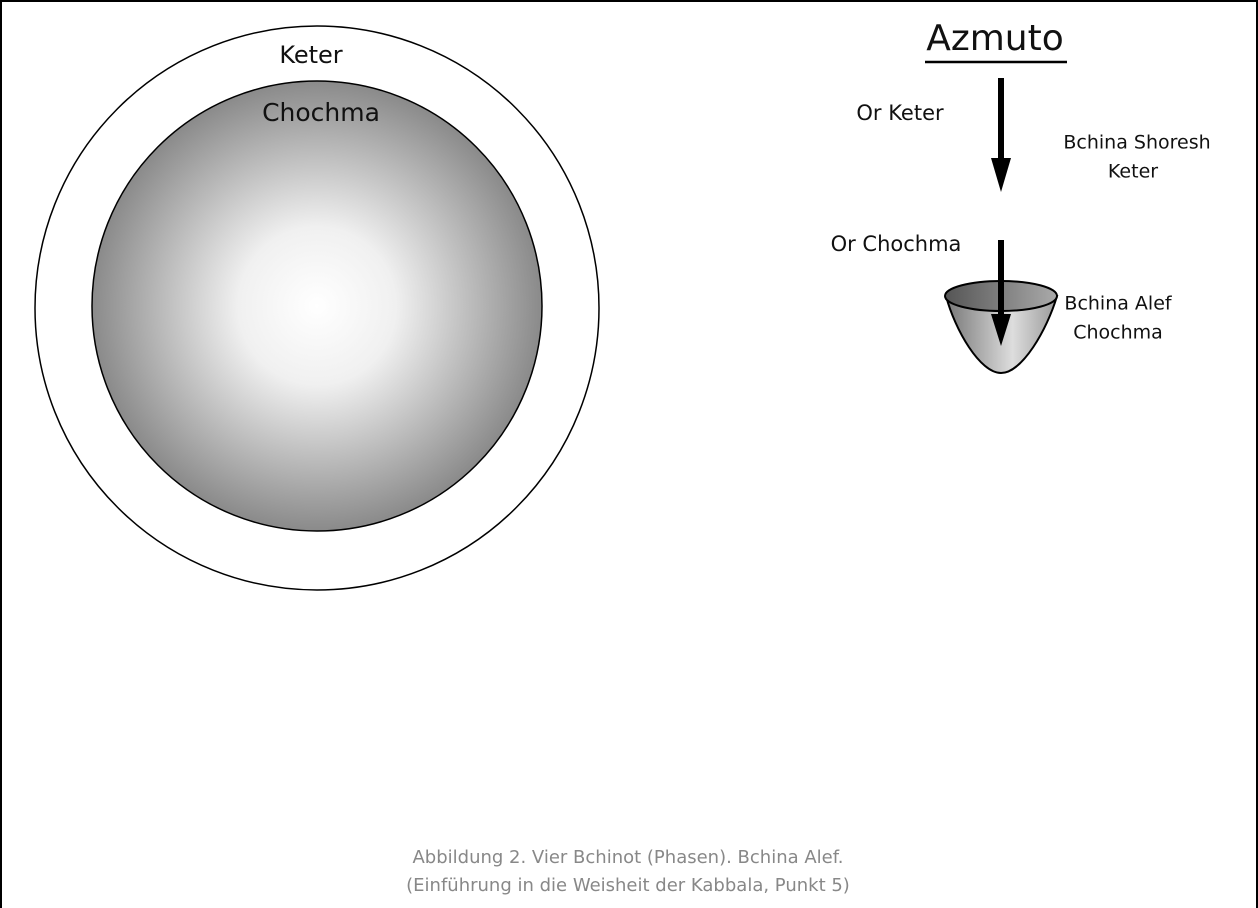 The image size is (1258, 908). Describe the element at coordinates (1136, 143) in the screenshot. I see `phase-label: Bchina Shoresh` at that location.